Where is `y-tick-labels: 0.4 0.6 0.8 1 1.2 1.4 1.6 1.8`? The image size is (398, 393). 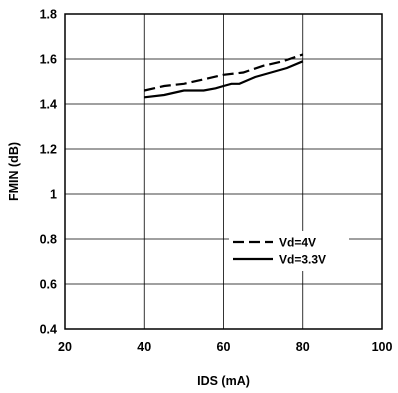 y-tick-labels: 0.4 0.6 0.8 1 1.2 1.4 1.6 1.8 is located at coordinates (48, 172).